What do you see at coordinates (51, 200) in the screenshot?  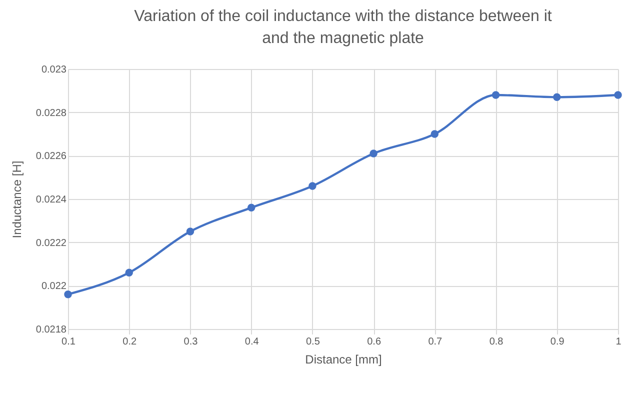 I see `y-tick-label: 0.0224` at bounding box center [51, 200].